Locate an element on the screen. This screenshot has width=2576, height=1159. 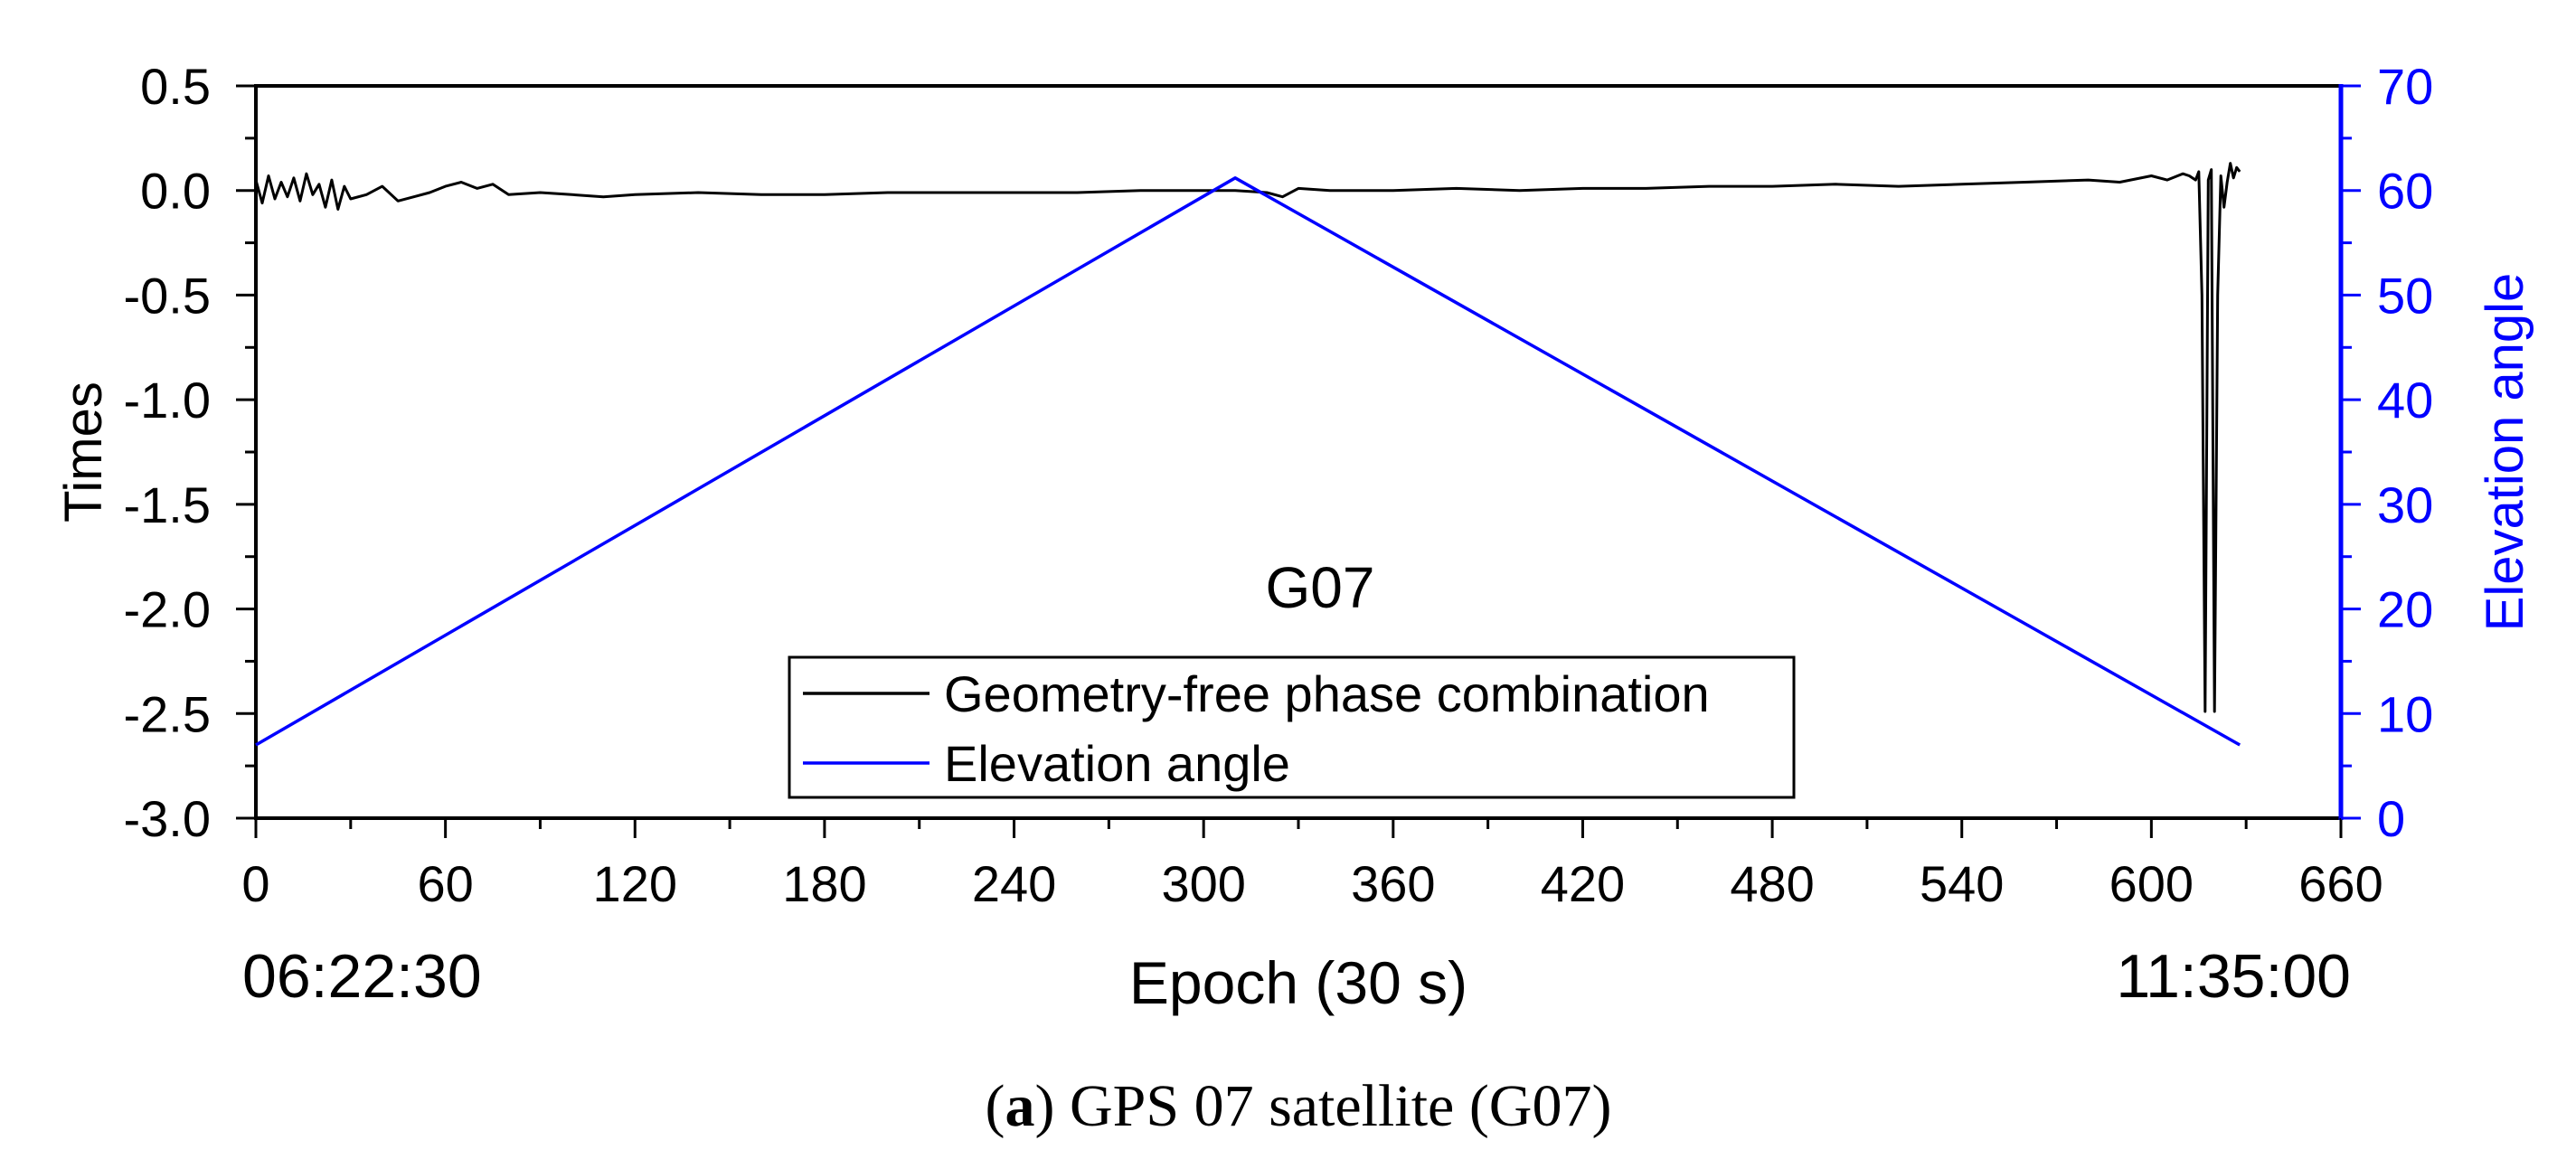
time-end-label: 11:35:00 is located at coordinates (2233, 976).